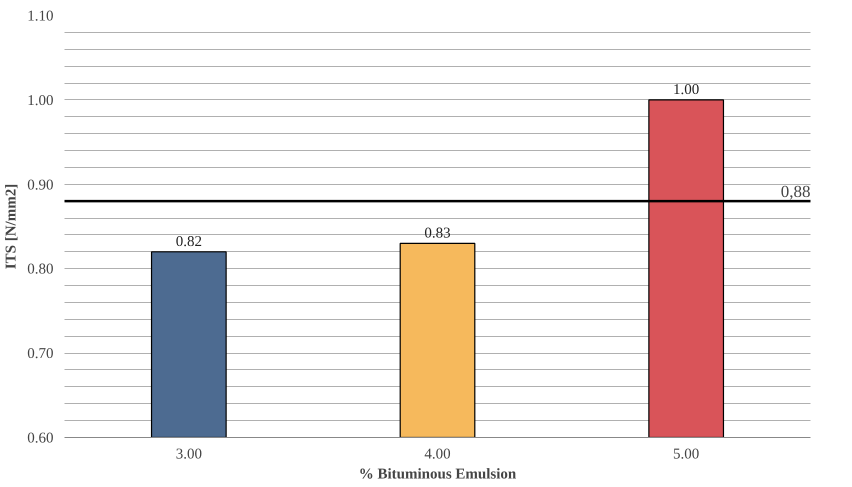  What do you see at coordinates (795, 192) in the screenshot?
I see `ref-line-label: 0,88` at bounding box center [795, 192].